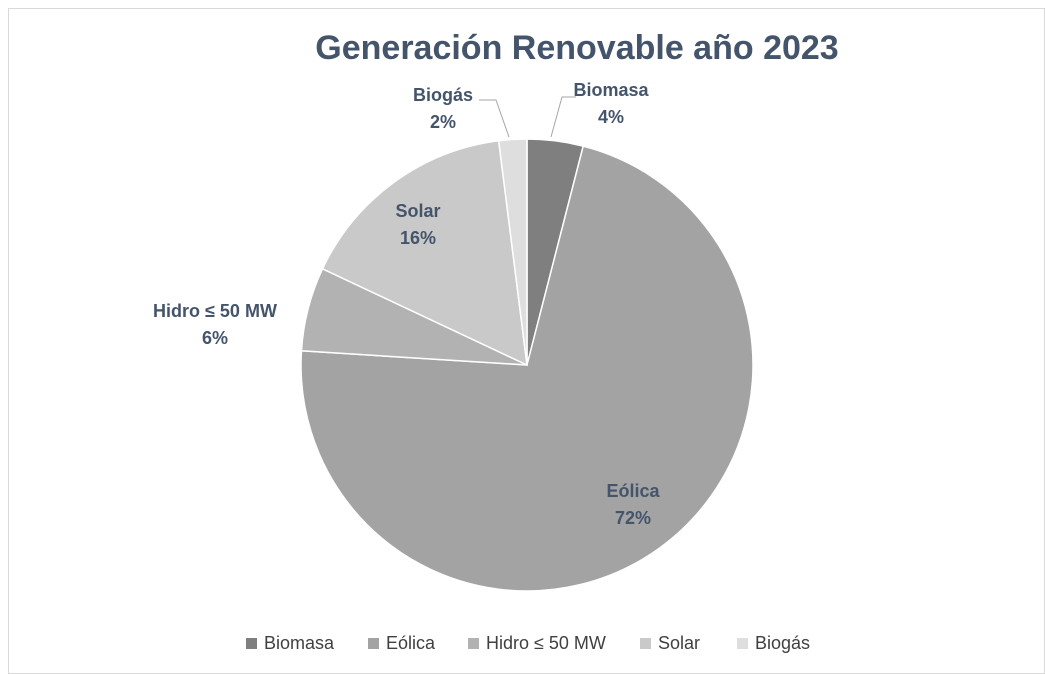 The width and height of the screenshot is (1045, 674). What do you see at coordinates (611, 90) in the screenshot?
I see `data-label-name: Biomasa` at bounding box center [611, 90].